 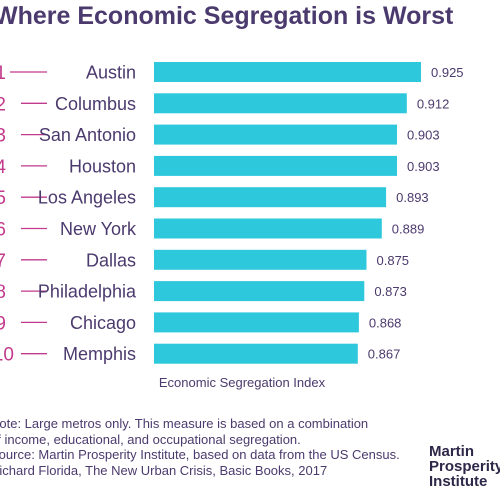 I want to click on category-label: Austin, so click(x=111, y=73).